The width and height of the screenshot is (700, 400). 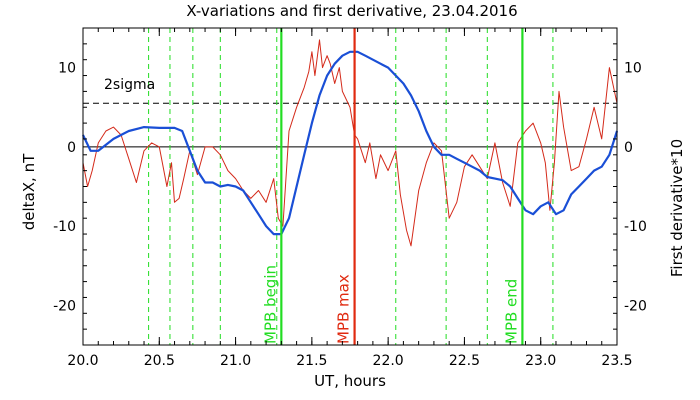 What do you see at coordinates (635, 227) in the screenshot?
I see `y-right-tick-label-1: -10` at bounding box center [635, 227].